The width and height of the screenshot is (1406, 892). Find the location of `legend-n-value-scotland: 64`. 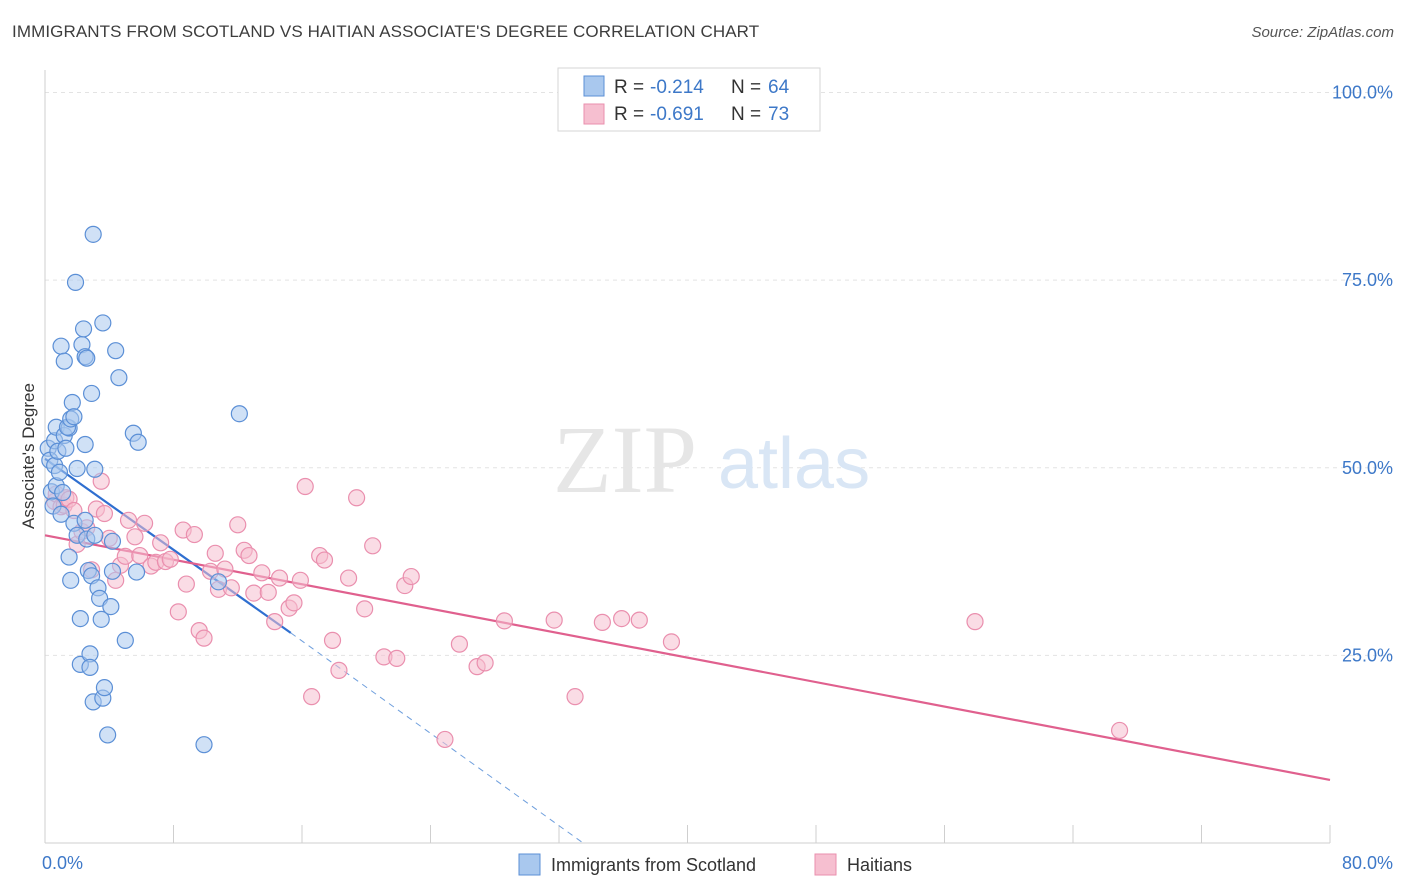

legend-n-value-scotland: 64 is located at coordinates (779, 87).